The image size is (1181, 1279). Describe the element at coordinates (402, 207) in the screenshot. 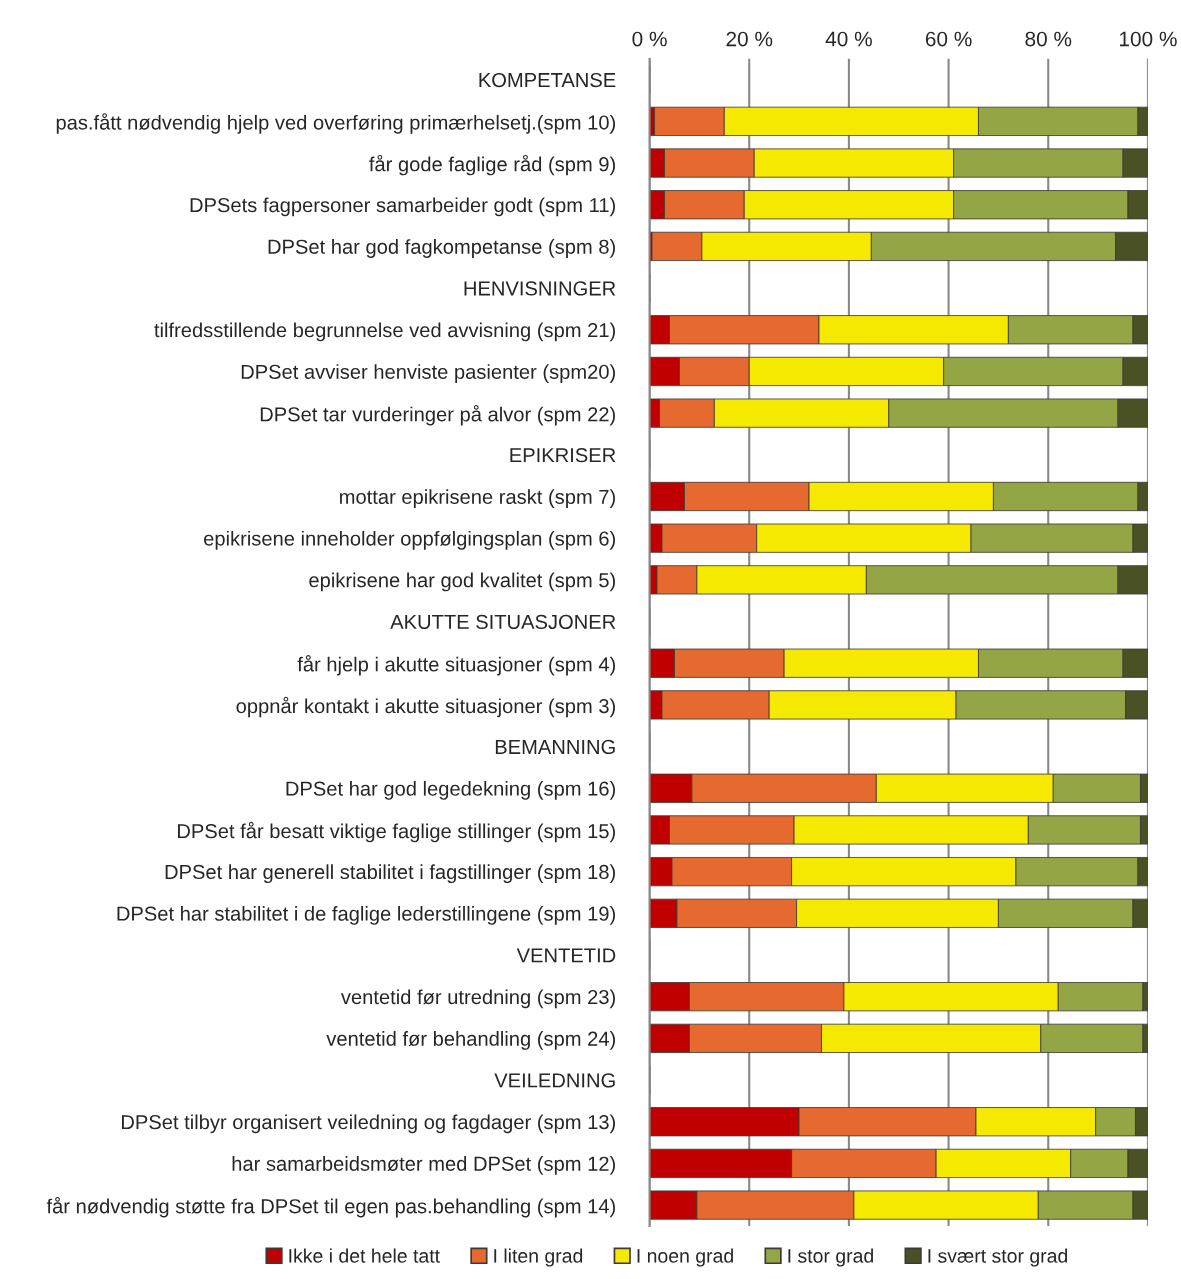

I see `y-tick-label: DPSets fagpersoner samarbeider godt (spm 11)` at that location.